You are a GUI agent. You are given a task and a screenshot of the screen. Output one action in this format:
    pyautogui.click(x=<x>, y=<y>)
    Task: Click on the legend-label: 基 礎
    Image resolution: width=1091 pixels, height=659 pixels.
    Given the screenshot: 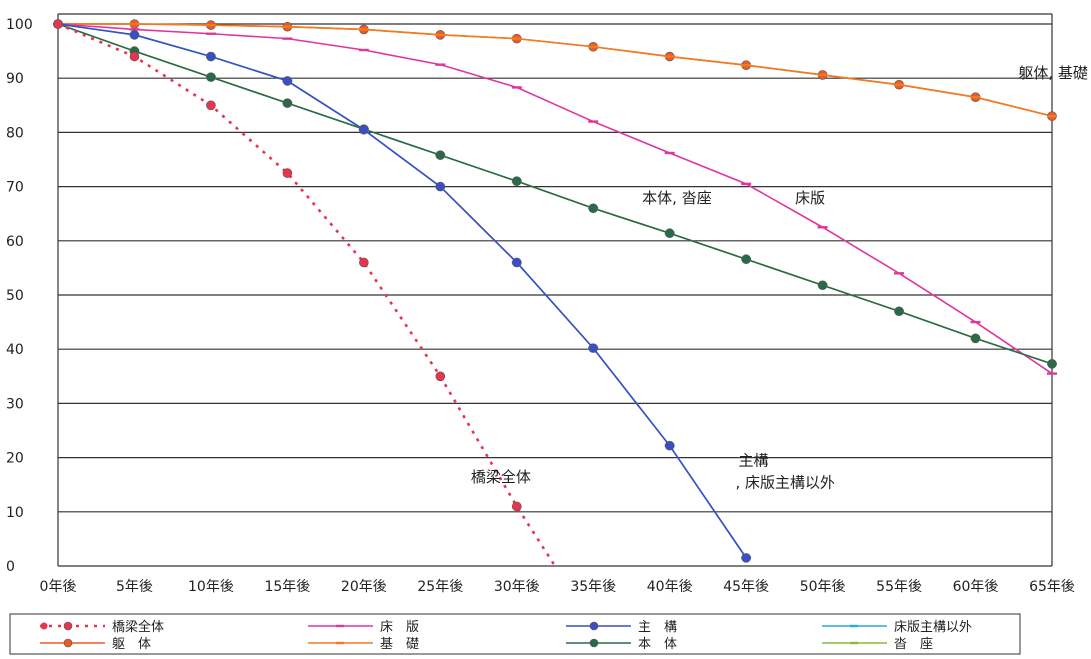 What is the action you would take?
    pyautogui.click(x=399, y=644)
    